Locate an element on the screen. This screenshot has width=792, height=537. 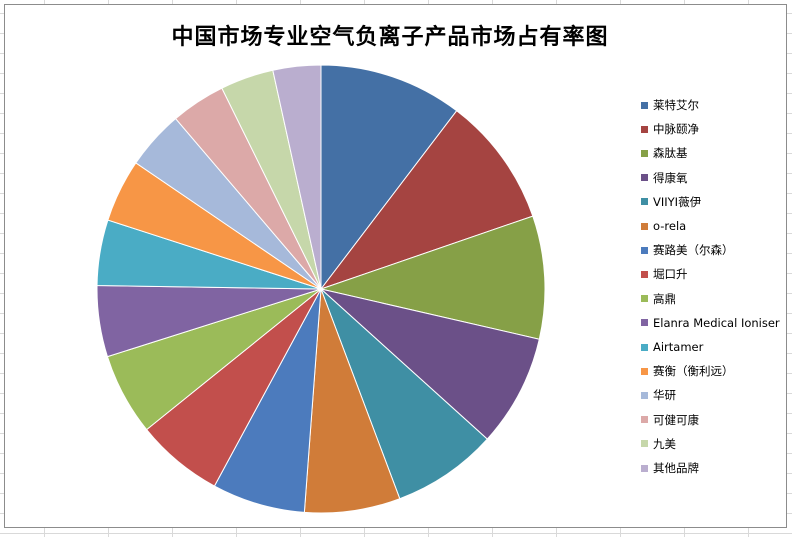
legend-item: 赛路美（尔森） is located at coordinates (687, 250).